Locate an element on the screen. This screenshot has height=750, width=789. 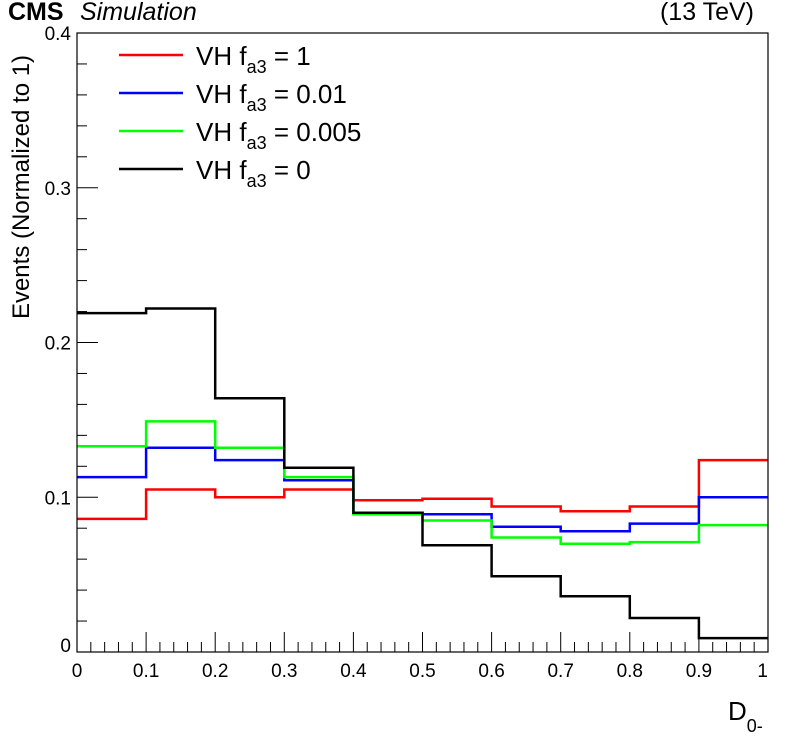
y-axis-label: Events (Normalized to 1) is located at coordinates (21, 187).